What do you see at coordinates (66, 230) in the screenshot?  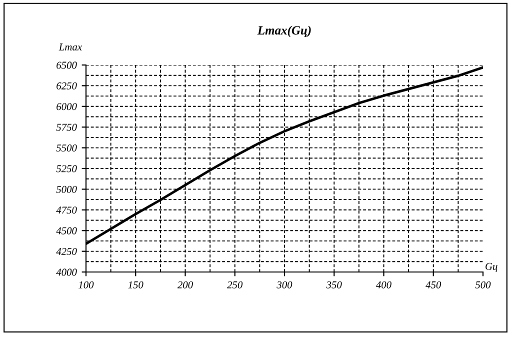 I see `y-tick-label: 4500` at bounding box center [66, 230].